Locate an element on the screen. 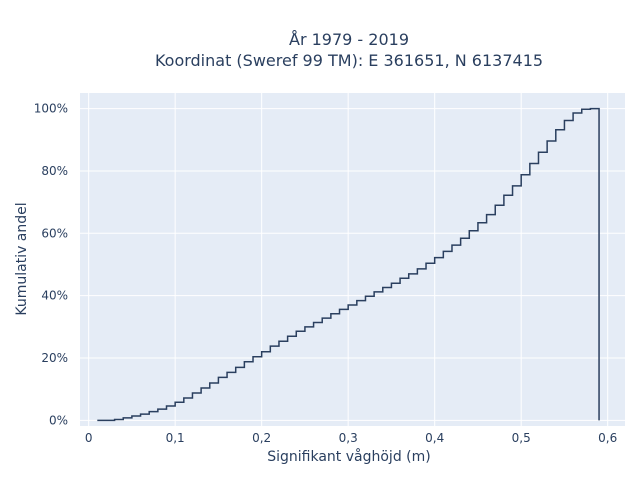 This screenshot has width=640, height=484. x-tick-labels: 0 0,1 0,2 0,3 0,4 0,5 0,6 is located at coordinates (351, 438).